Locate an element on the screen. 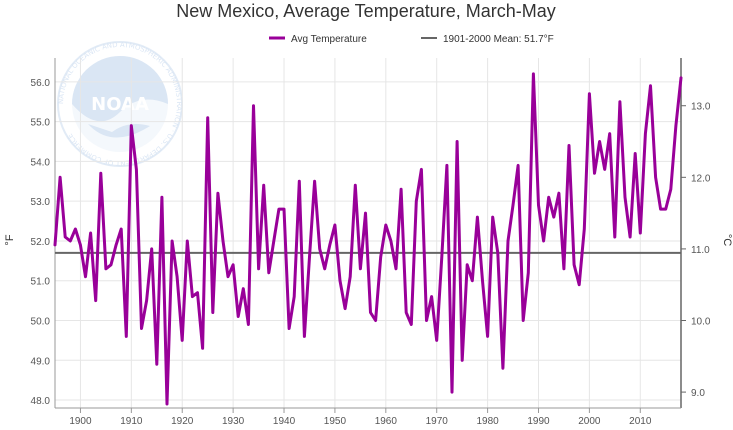 The image size is (733, 430). y-tick-label-right: 10.0 is located at coordinates (701, 322).